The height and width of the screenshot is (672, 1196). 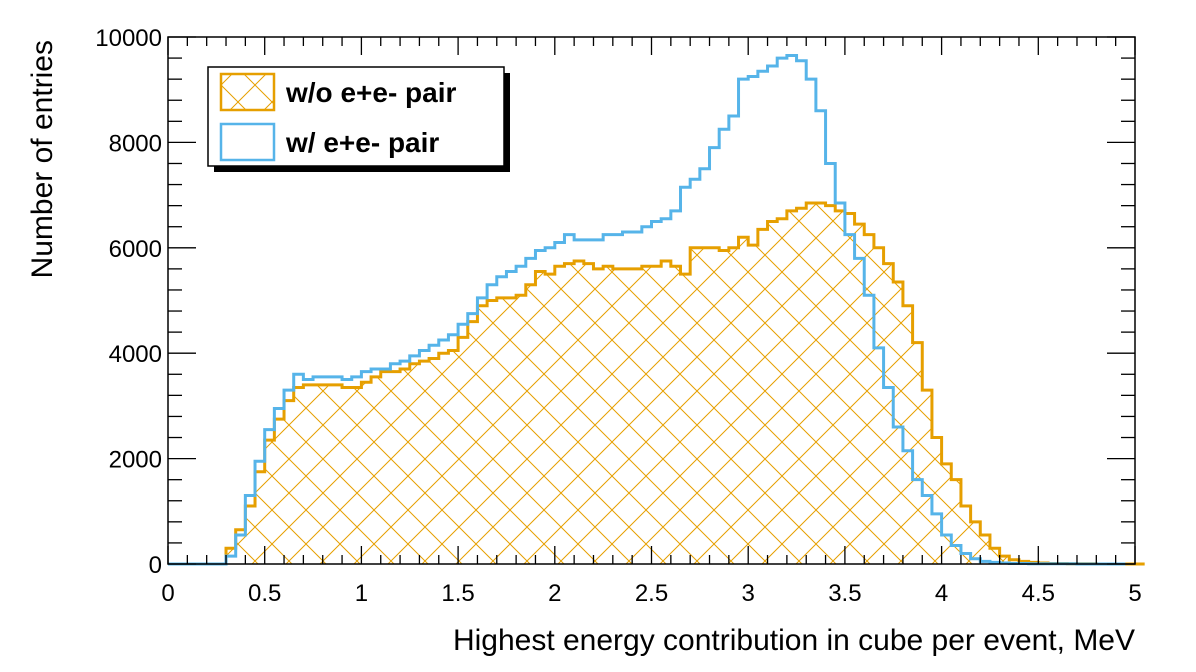 What do you see at coordinates (370, 92) in the screenshot?
I see `legend-label-without-pair: w/o e+e- pair` at bounding box center [370, 92].